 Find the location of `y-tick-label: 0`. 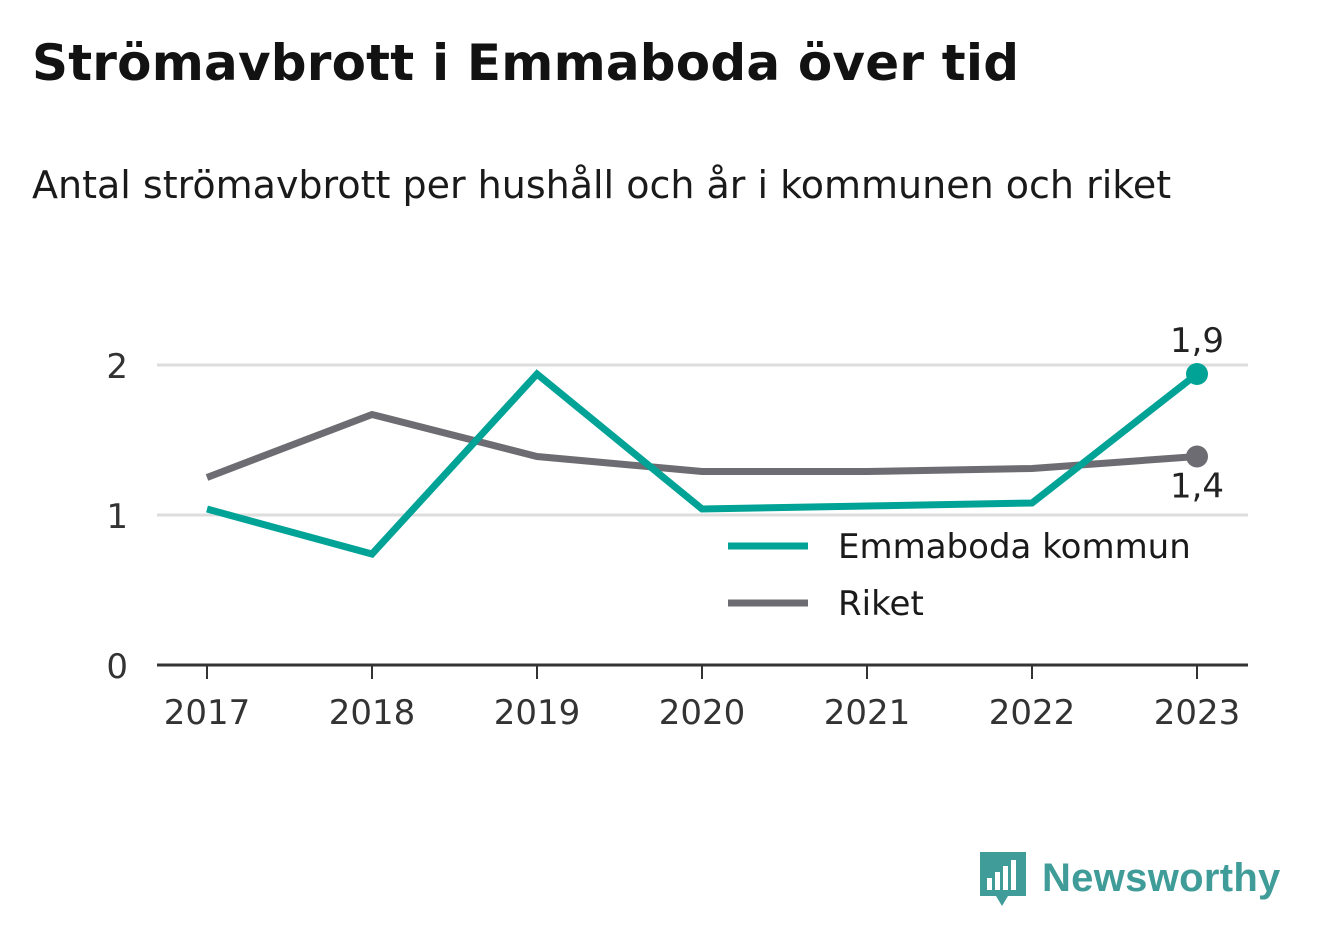

y-tick-label: 0 is located at coordinates (117, 667).